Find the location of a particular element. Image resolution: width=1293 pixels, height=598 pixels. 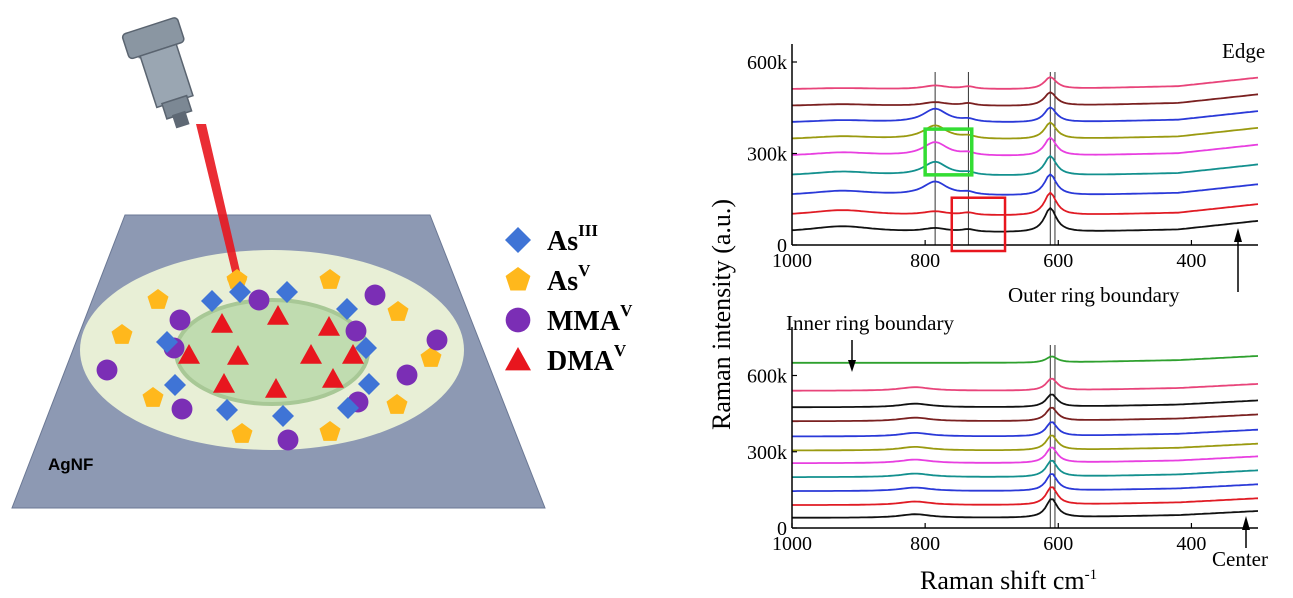

legend-label: AsIII is located at coordinates (572, 239).